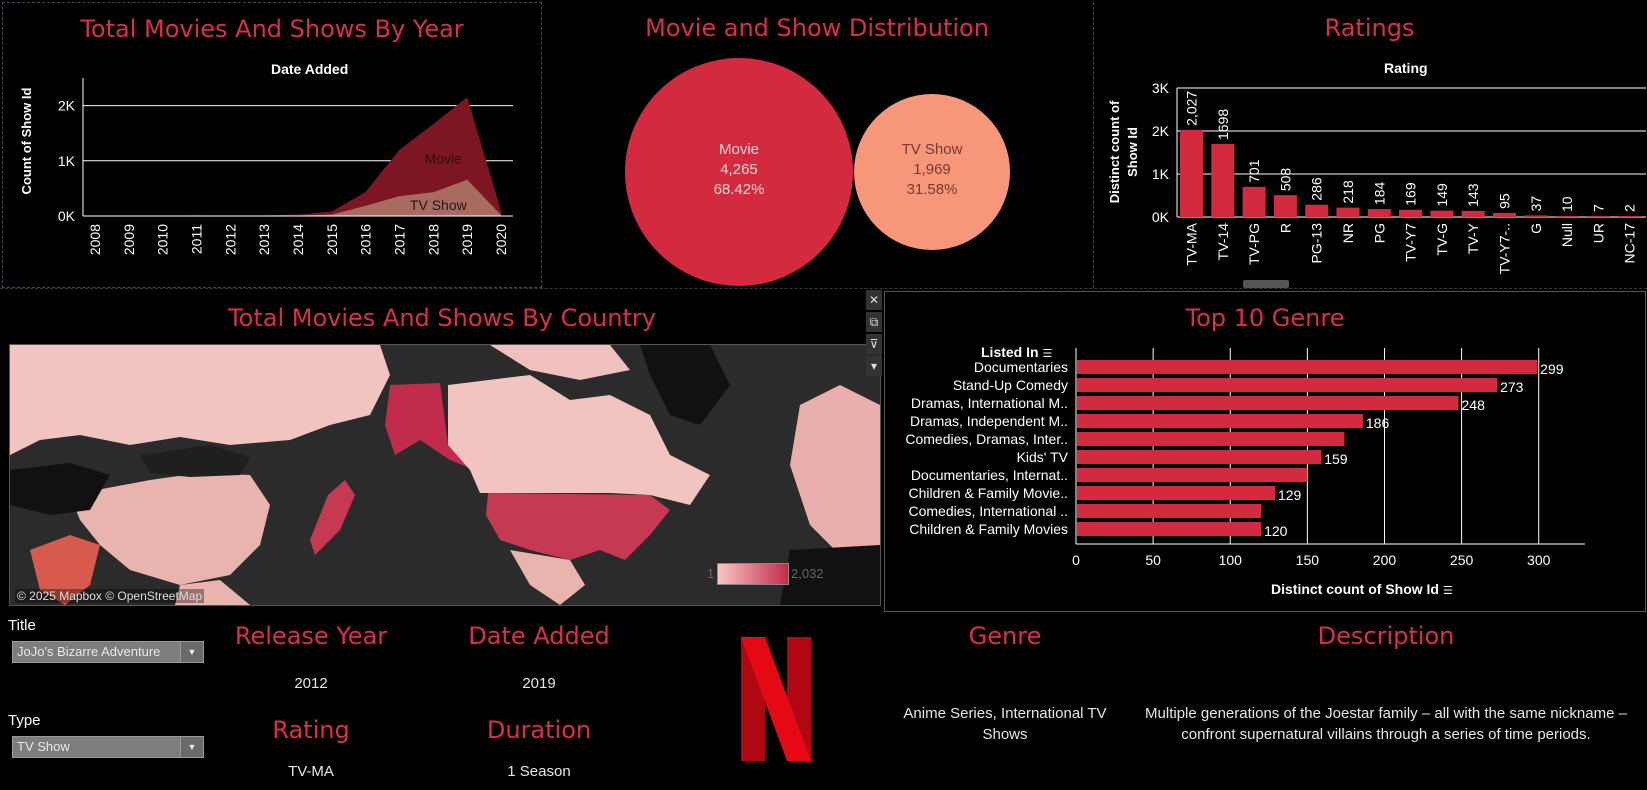  Describe the element at coordinates (332, 239) in the screenshot. I see `x-tick-label: 2015` at that location.